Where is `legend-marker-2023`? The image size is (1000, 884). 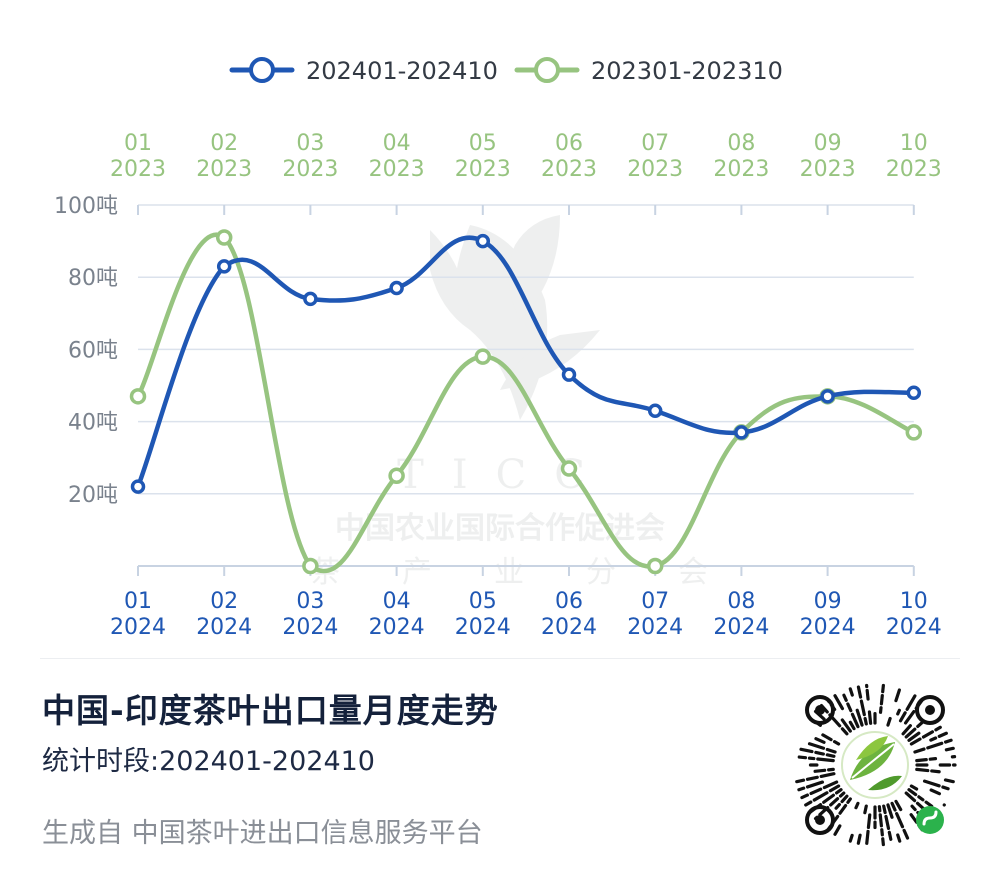 legend-marker-2023 is located at coordinates (547, 70).